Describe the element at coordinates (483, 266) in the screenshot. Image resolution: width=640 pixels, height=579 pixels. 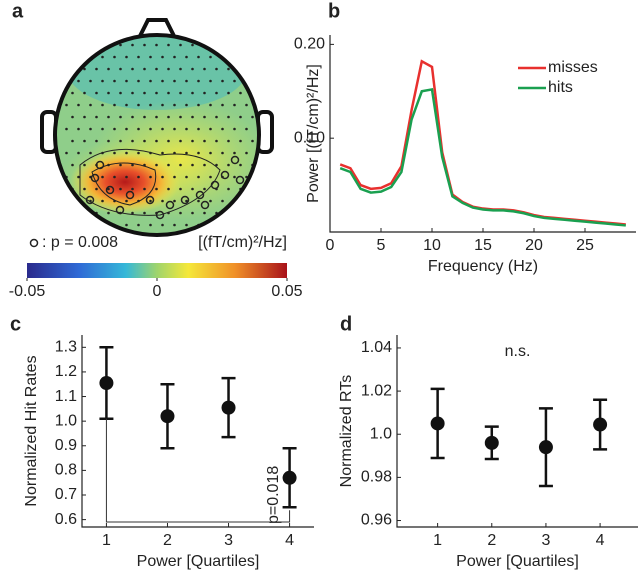
I see `x-axis-label: Frequency (Hz)` at that location.